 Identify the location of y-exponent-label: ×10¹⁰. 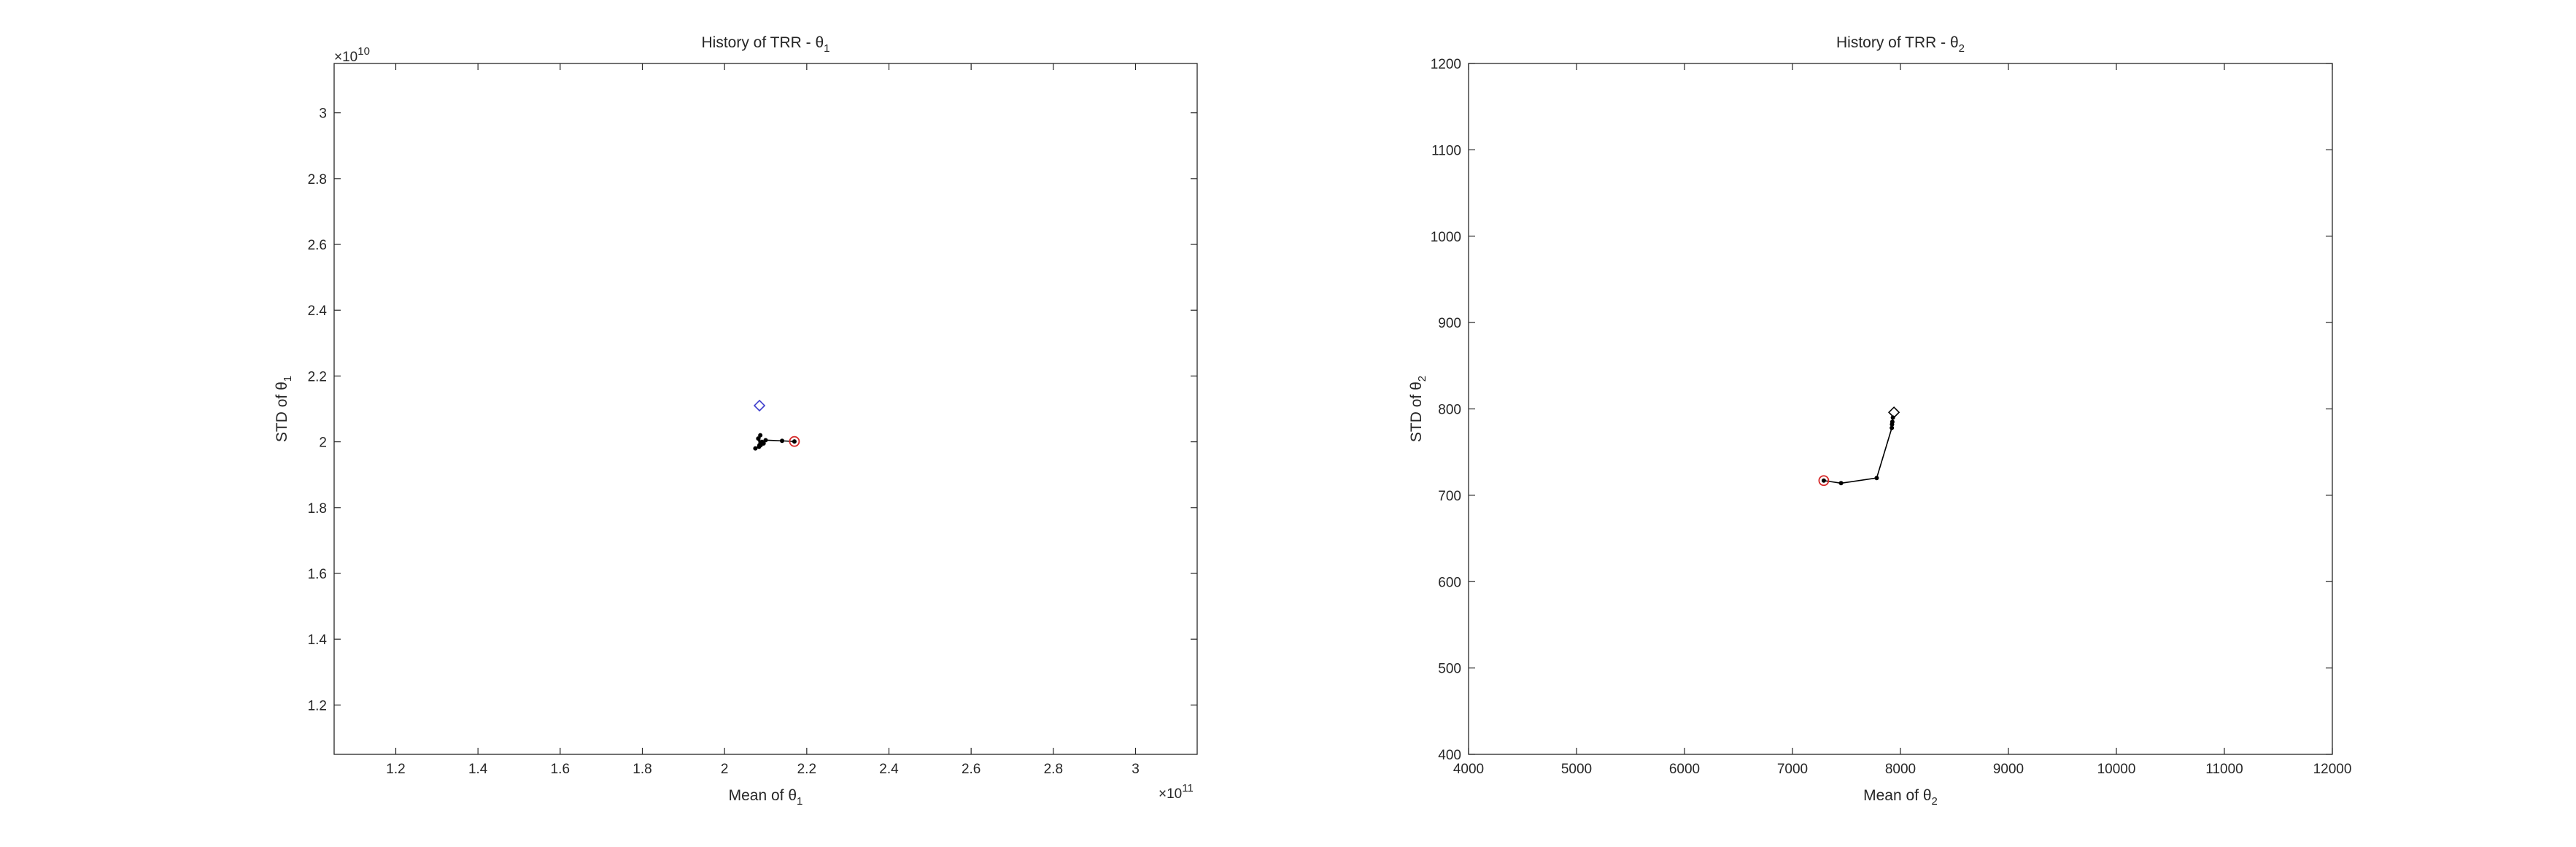
(352, 55).